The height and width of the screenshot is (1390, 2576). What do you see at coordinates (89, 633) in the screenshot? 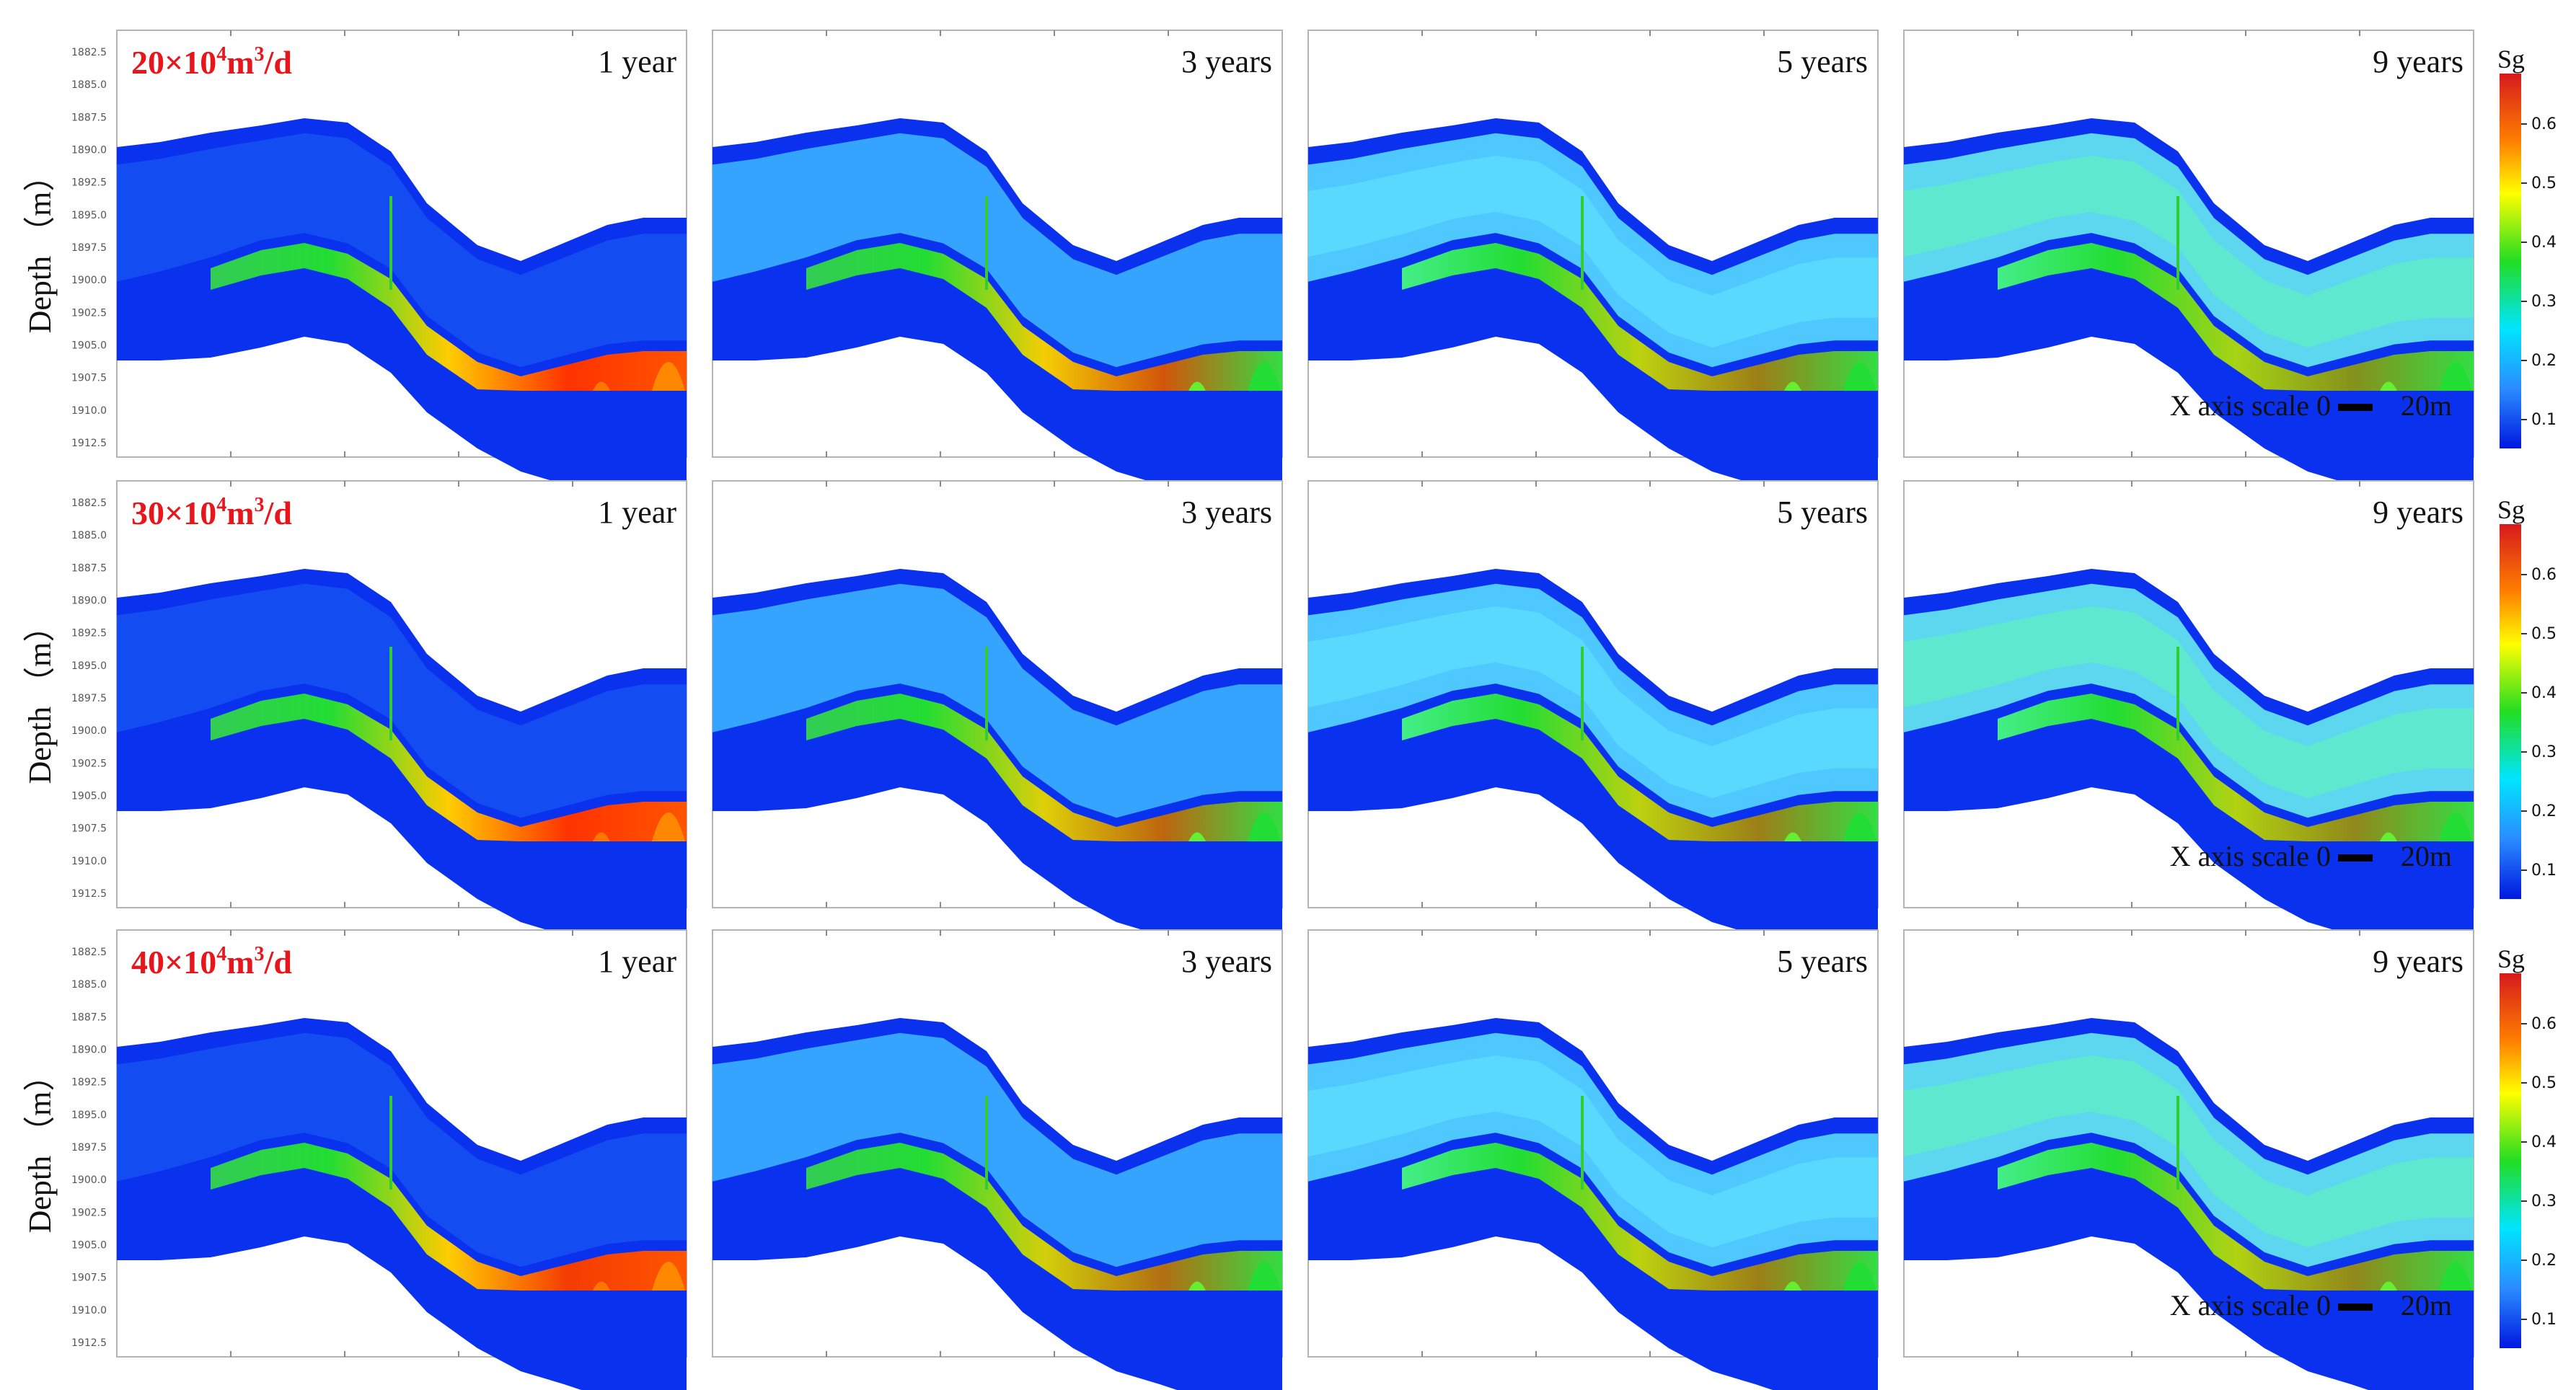
I see `y-tick-label: 1892.5` at bounding box center [89, 633].